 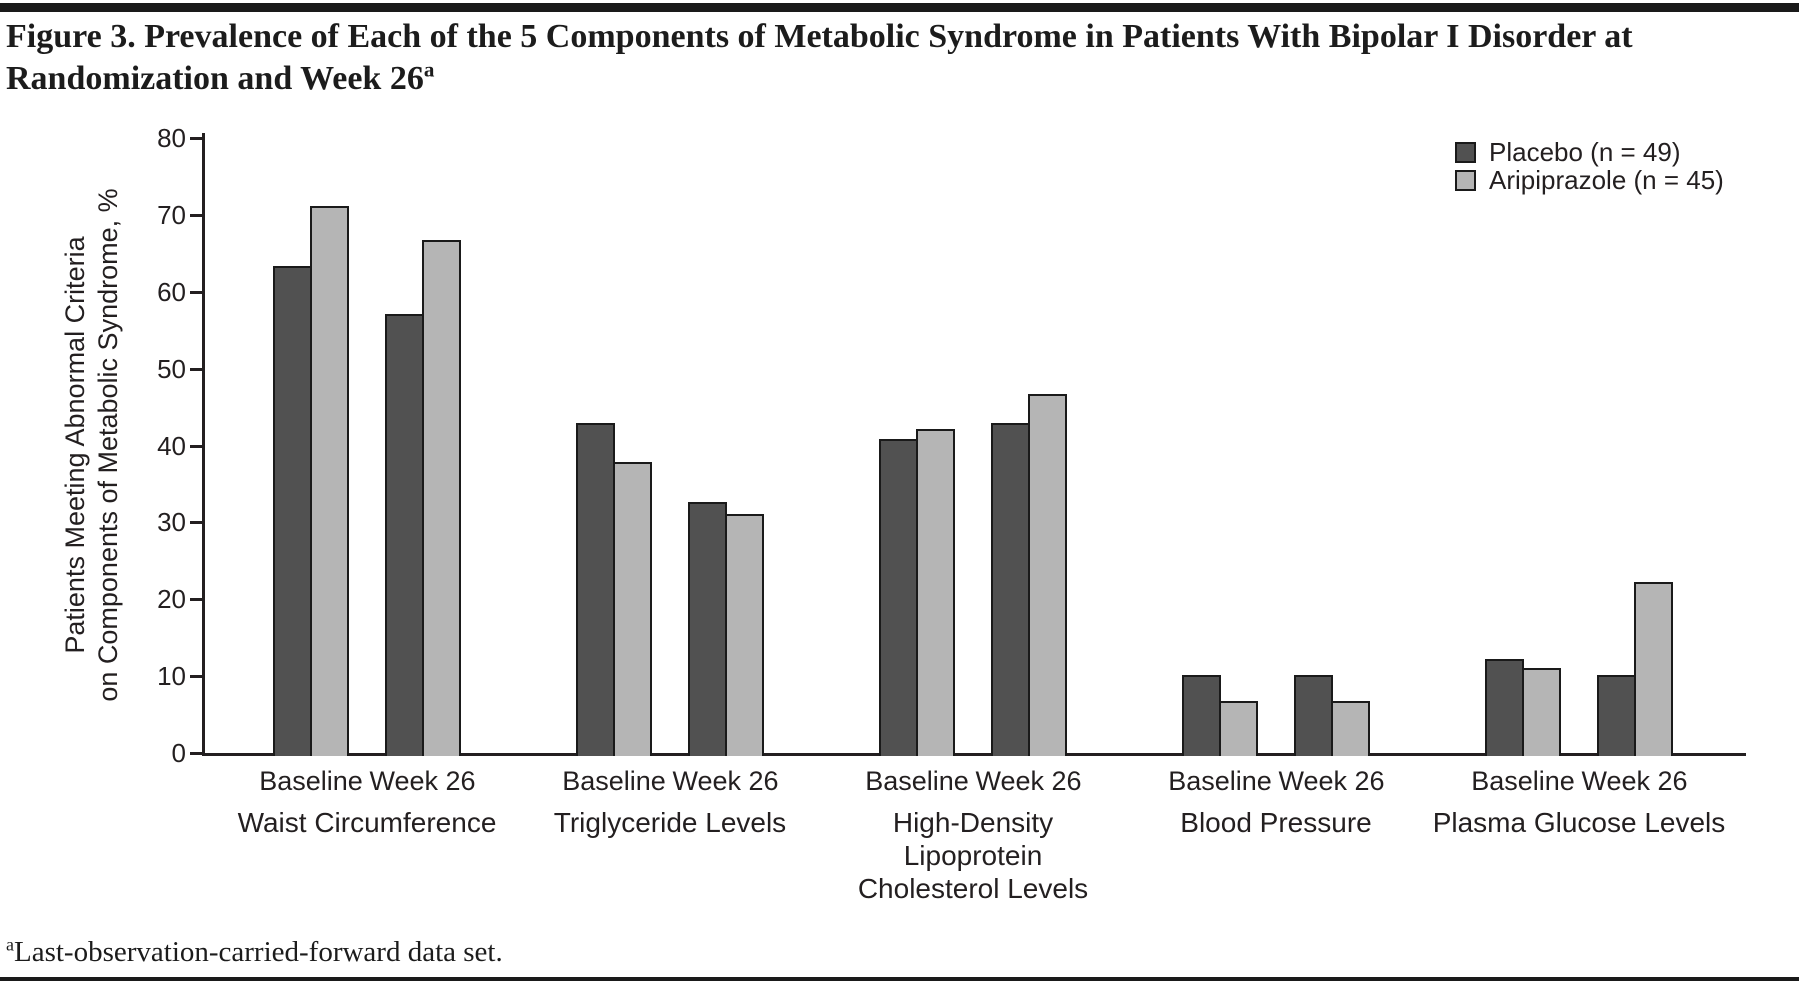 I want to click on bar-aripiprazole-week26-group3, so click(x=1047, y=575).